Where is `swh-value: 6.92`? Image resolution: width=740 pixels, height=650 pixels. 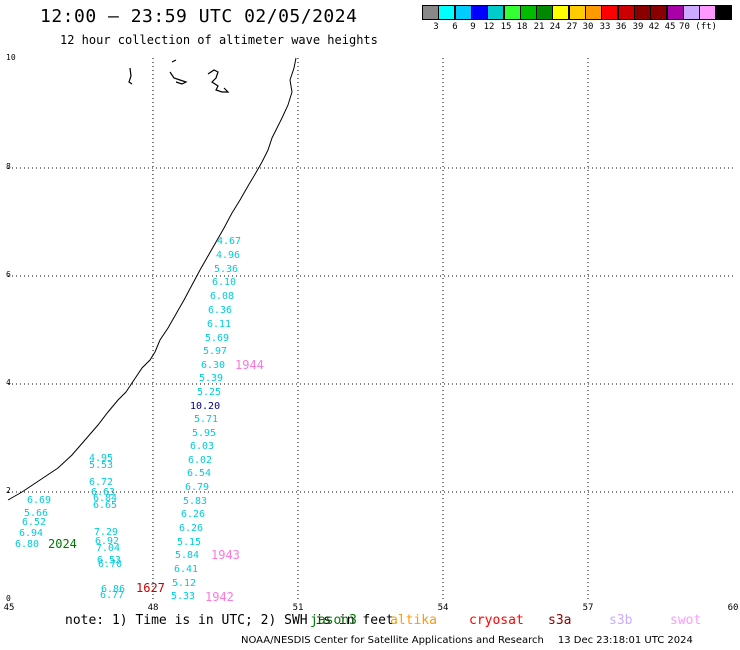
swh-value: 6.92 is located at coordinates (107, 541).